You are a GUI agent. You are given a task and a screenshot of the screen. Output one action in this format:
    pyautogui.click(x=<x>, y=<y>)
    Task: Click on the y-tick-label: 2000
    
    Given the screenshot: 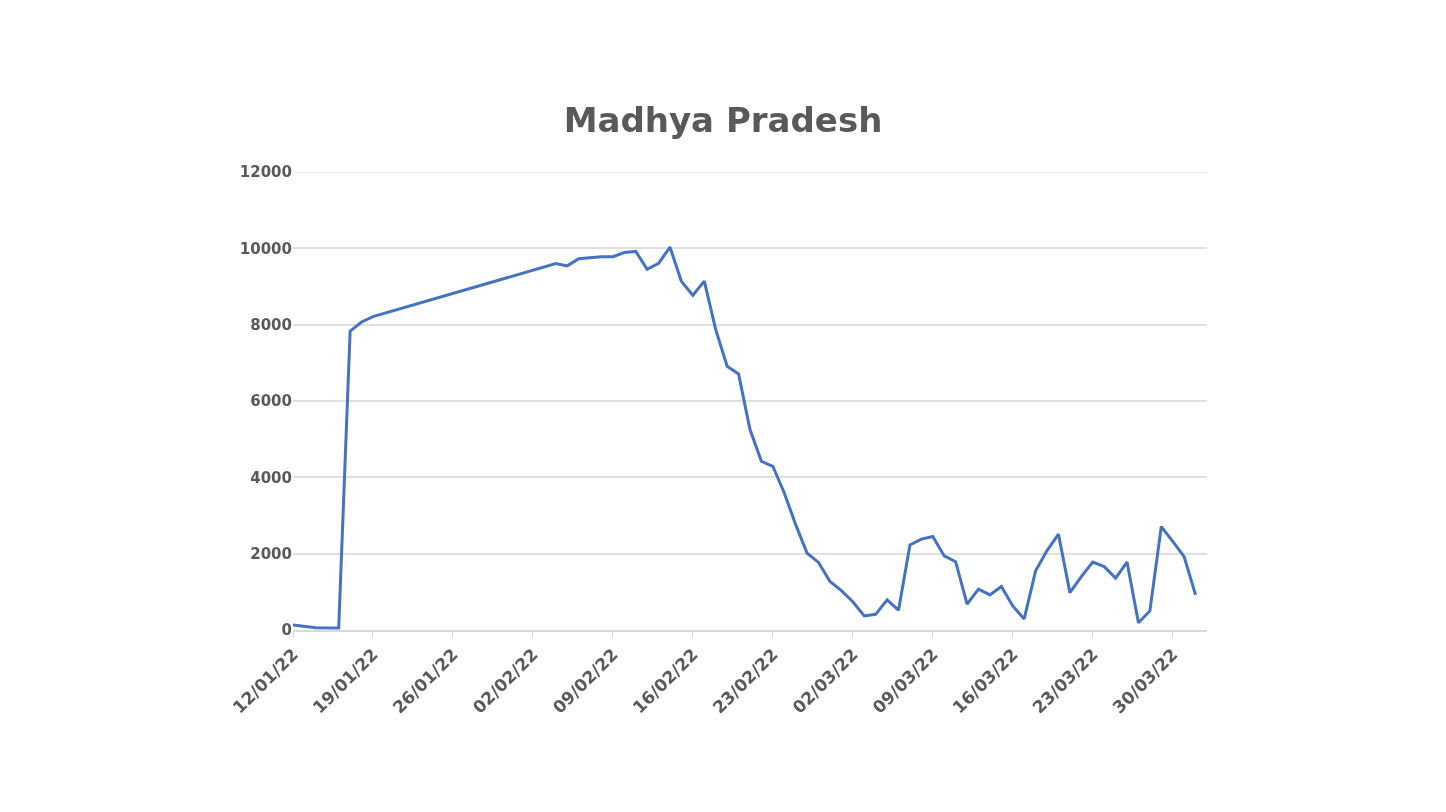 What is the action you would take?
    pyautogui.click(x=271, y=553)
    